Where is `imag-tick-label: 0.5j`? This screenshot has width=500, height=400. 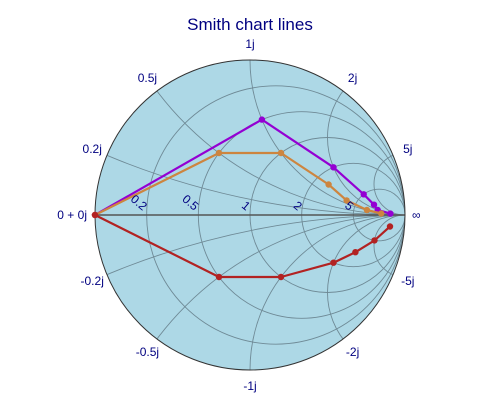 imag-tick-label: 0.5j is located at coordinates (147, 78).